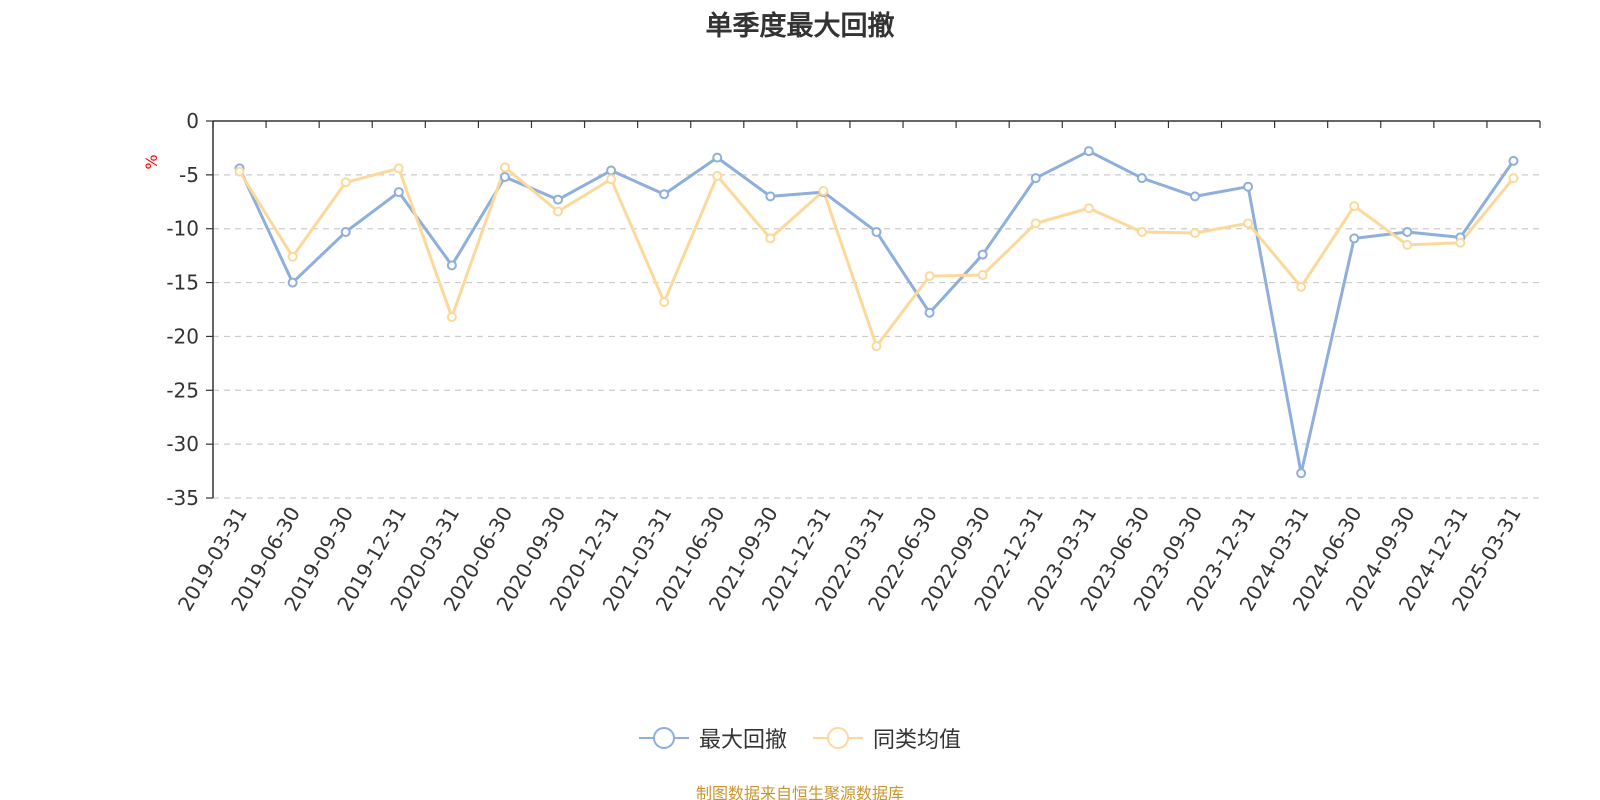  Describe the element at coordinates (182, 336) in the screenshot. I see `y-tick-label: -20` at that location.